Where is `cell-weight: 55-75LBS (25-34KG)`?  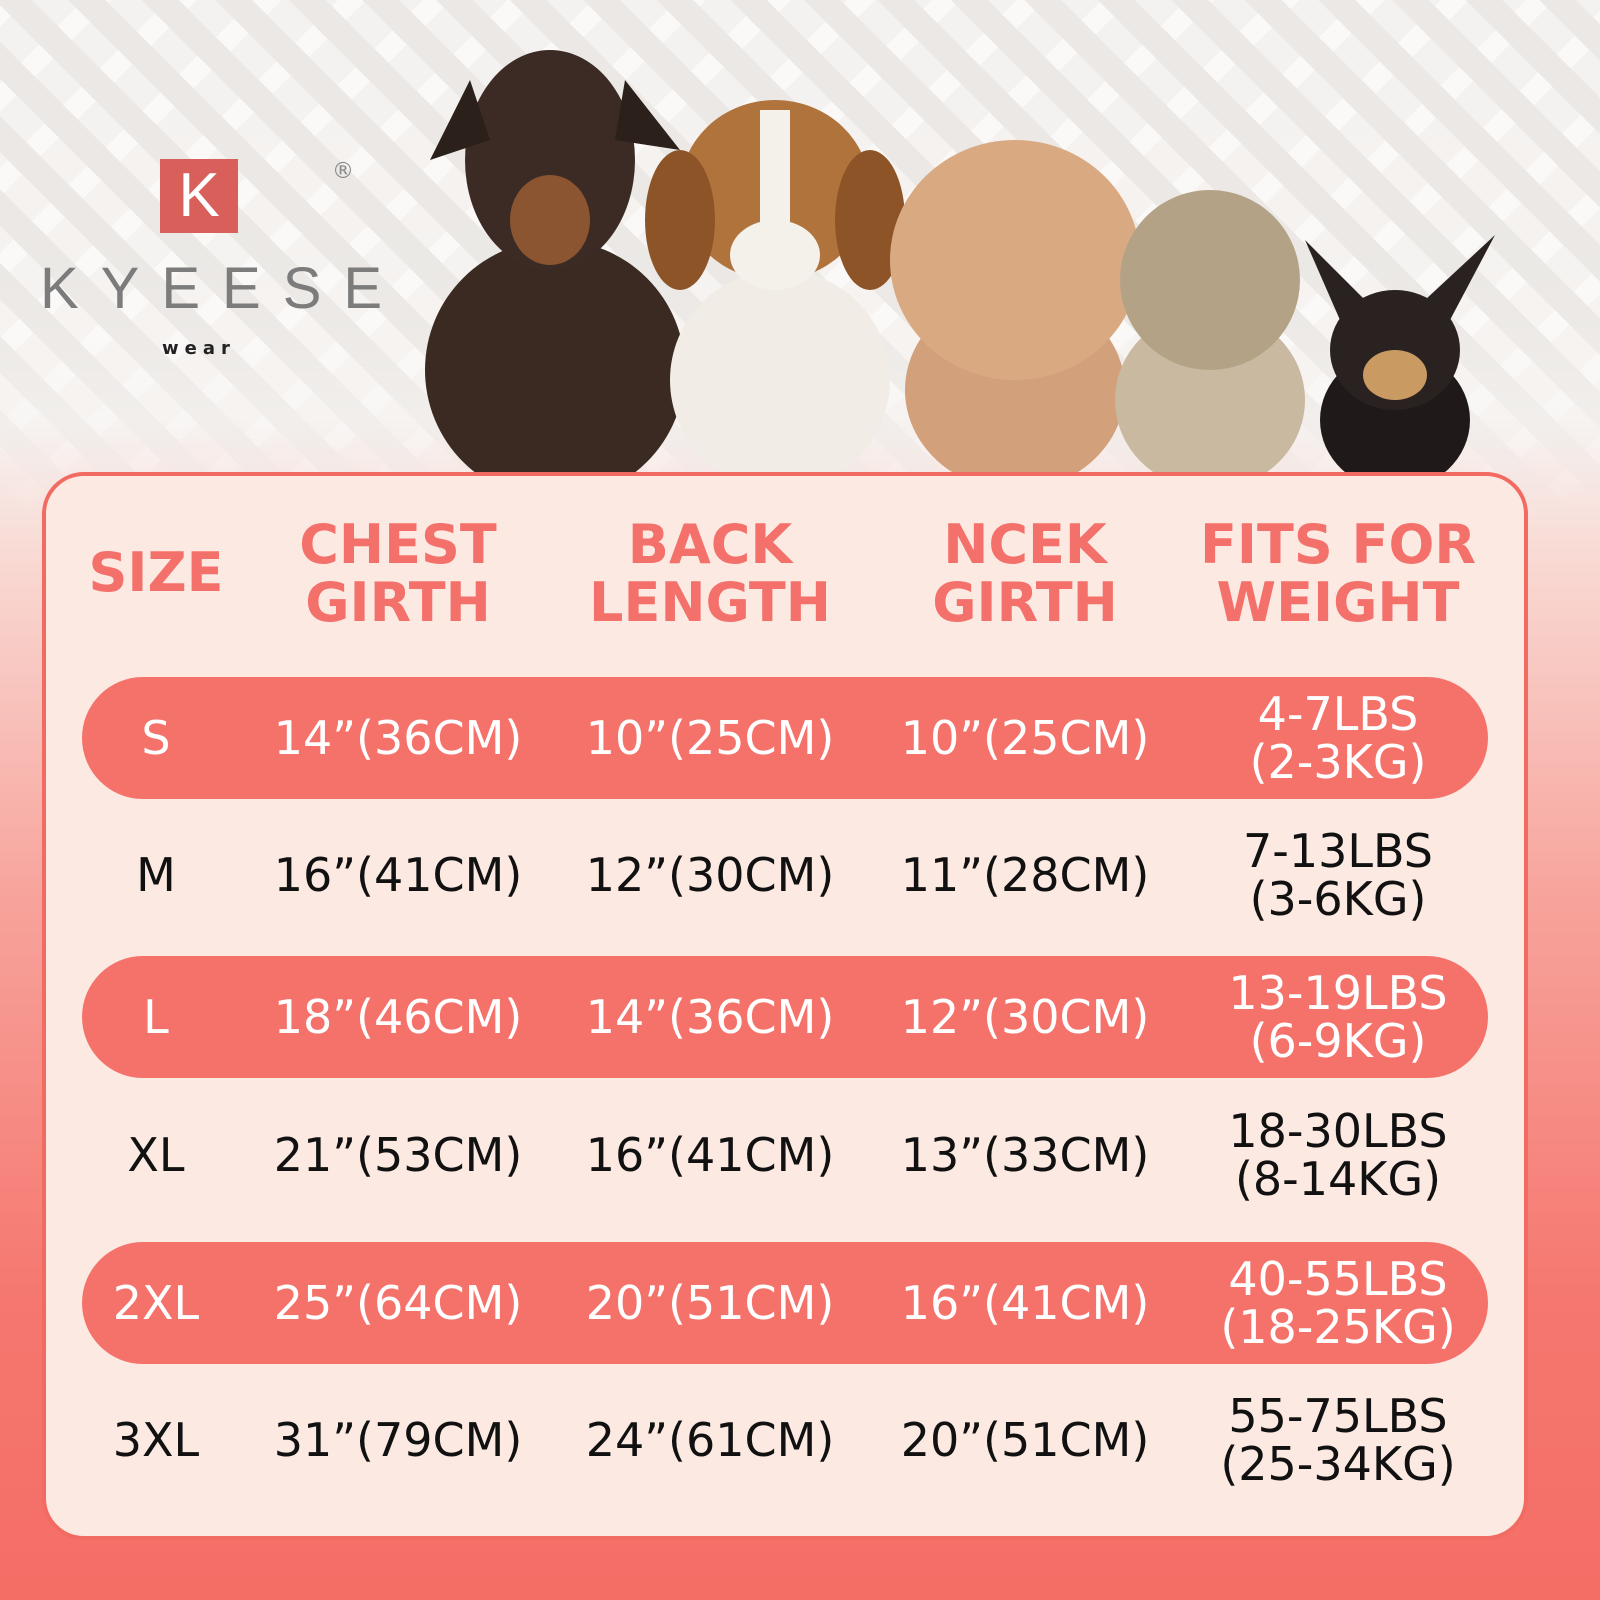 cell-weight: 55-75LBS (25-34KG) is located at coordinates (1338, 1440).